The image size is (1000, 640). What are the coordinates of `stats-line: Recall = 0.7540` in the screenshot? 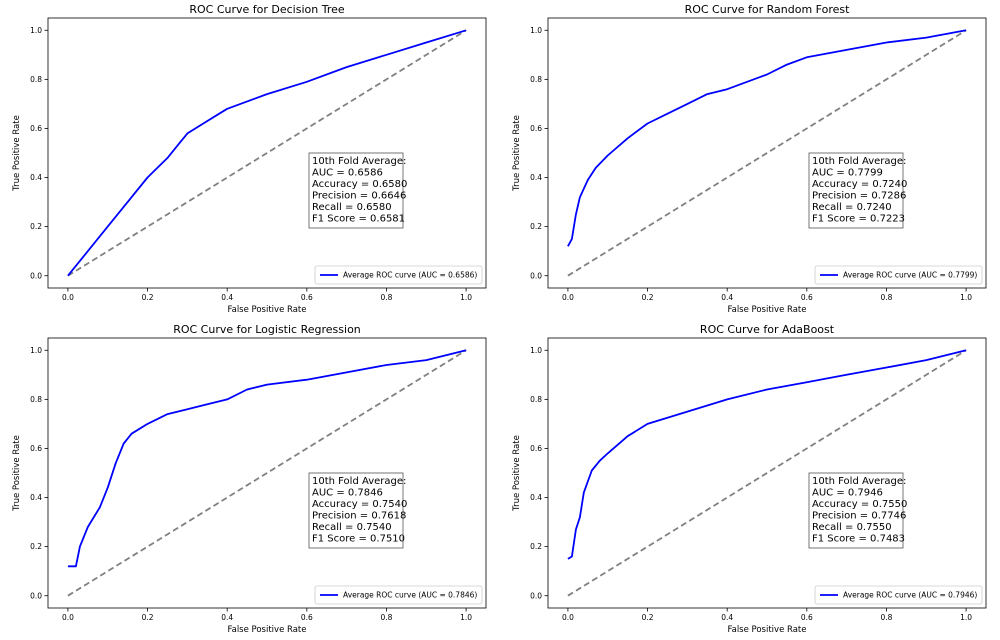 It's located at (352, 527).